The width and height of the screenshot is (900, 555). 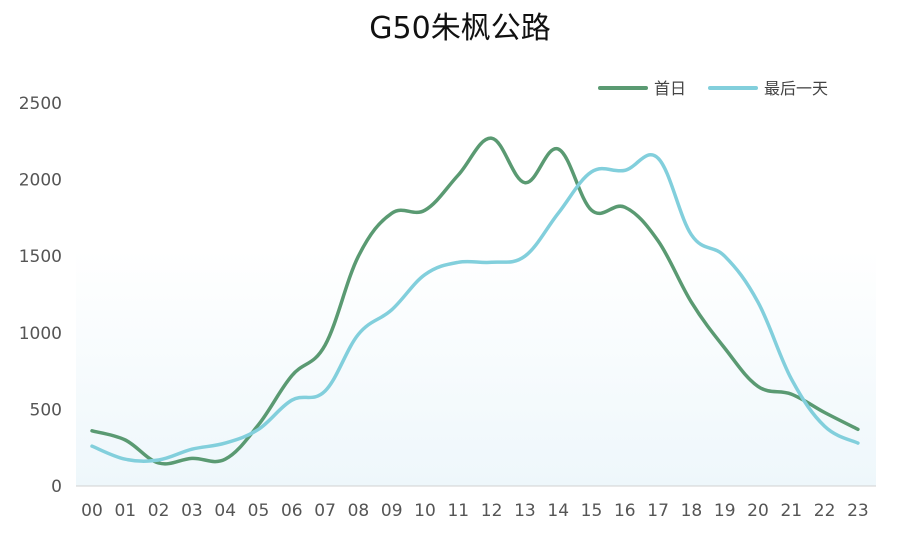 I want to click on y-tick-label: 2500, so click(x=40, y=104).